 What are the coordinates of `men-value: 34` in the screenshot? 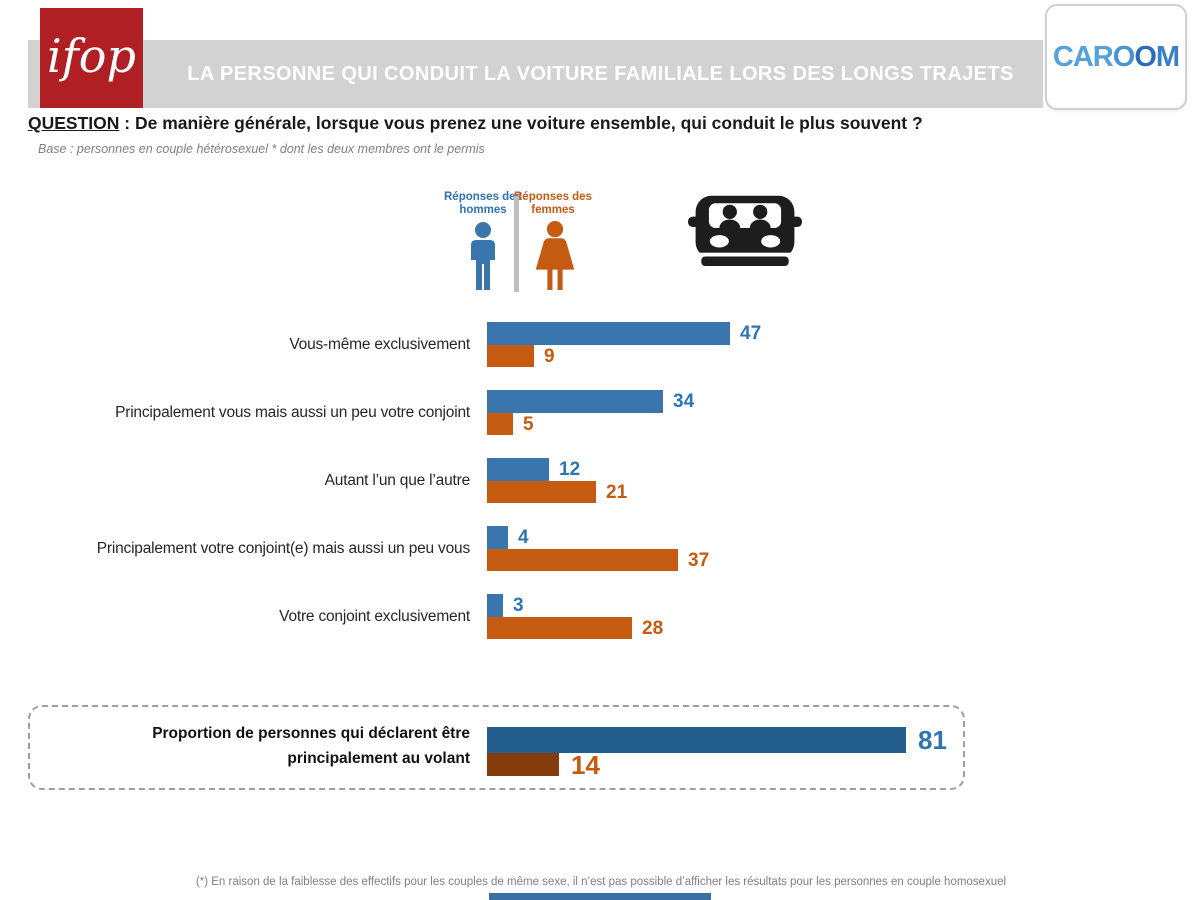 It's located at (684, 401).